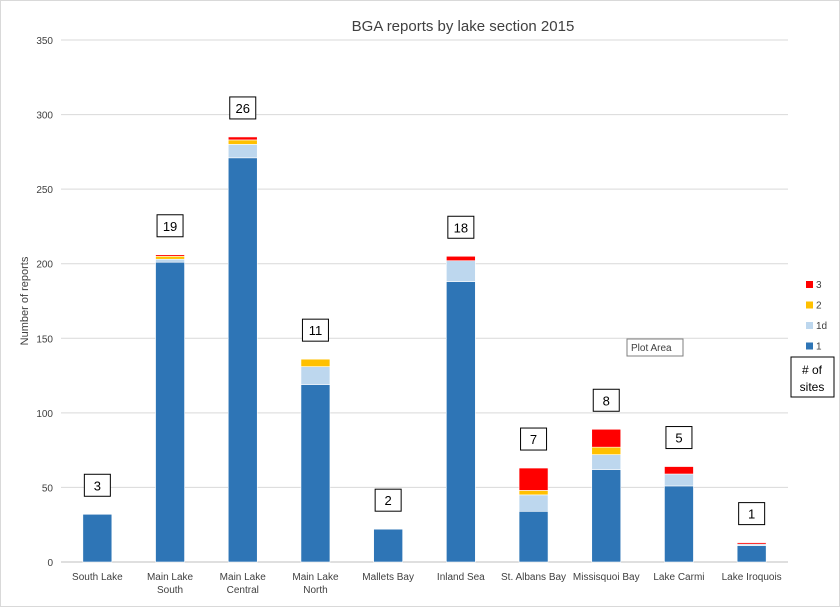 Image resolution: width=840 pixels, height=613 pixels. Describe the element at coordinates (44, 339) in the screenshot. I see `y-tick-label: 150` at that location.